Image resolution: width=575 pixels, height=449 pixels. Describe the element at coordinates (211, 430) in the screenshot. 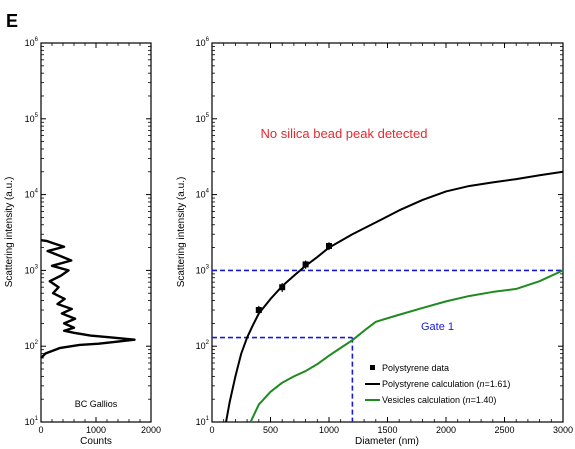

I see `right-x-tick-label: 0` at that location.